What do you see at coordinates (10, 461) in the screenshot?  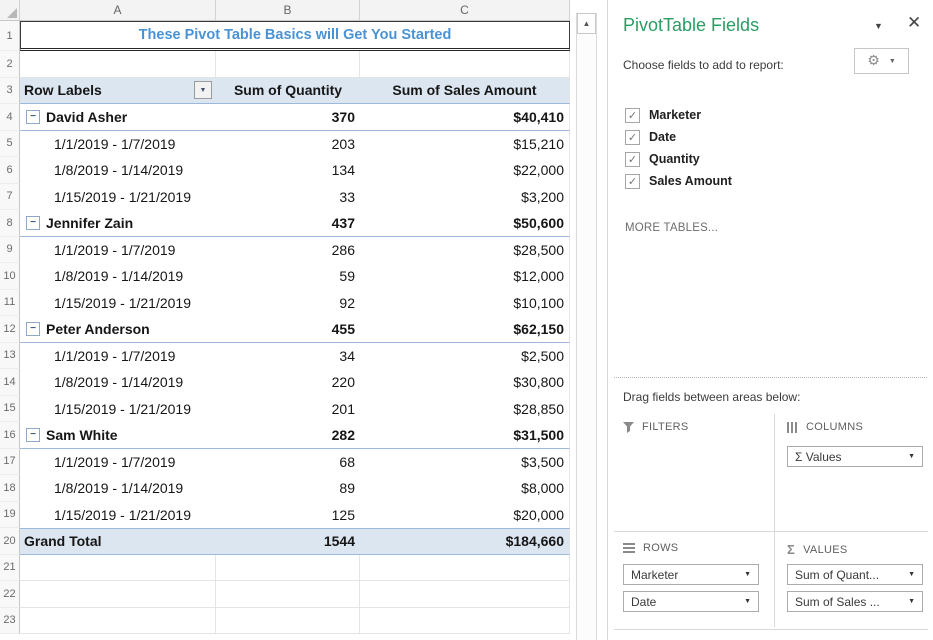 I see `row-number: 17` at bounding box center [10, 461].